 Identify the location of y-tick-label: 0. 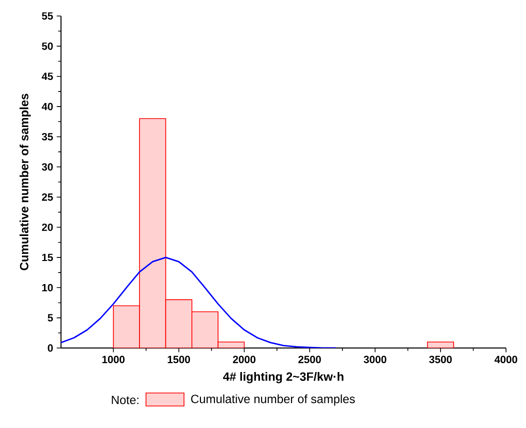
(50, 348).